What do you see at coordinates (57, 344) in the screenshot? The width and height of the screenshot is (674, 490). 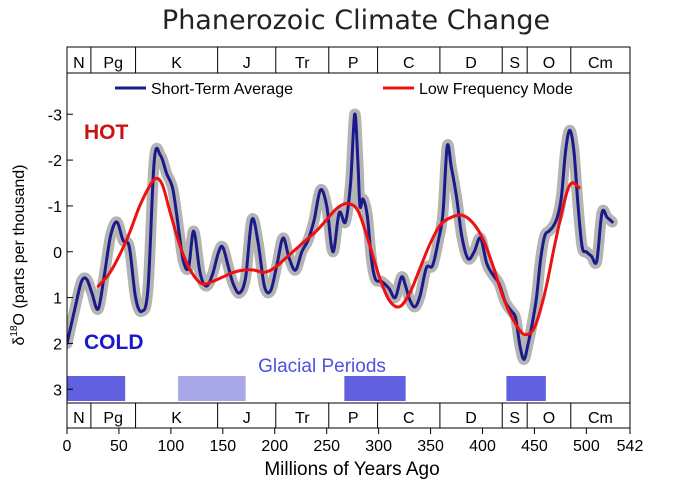 I see `y-tick-label-5: 2` at bounding box center [57, 344].